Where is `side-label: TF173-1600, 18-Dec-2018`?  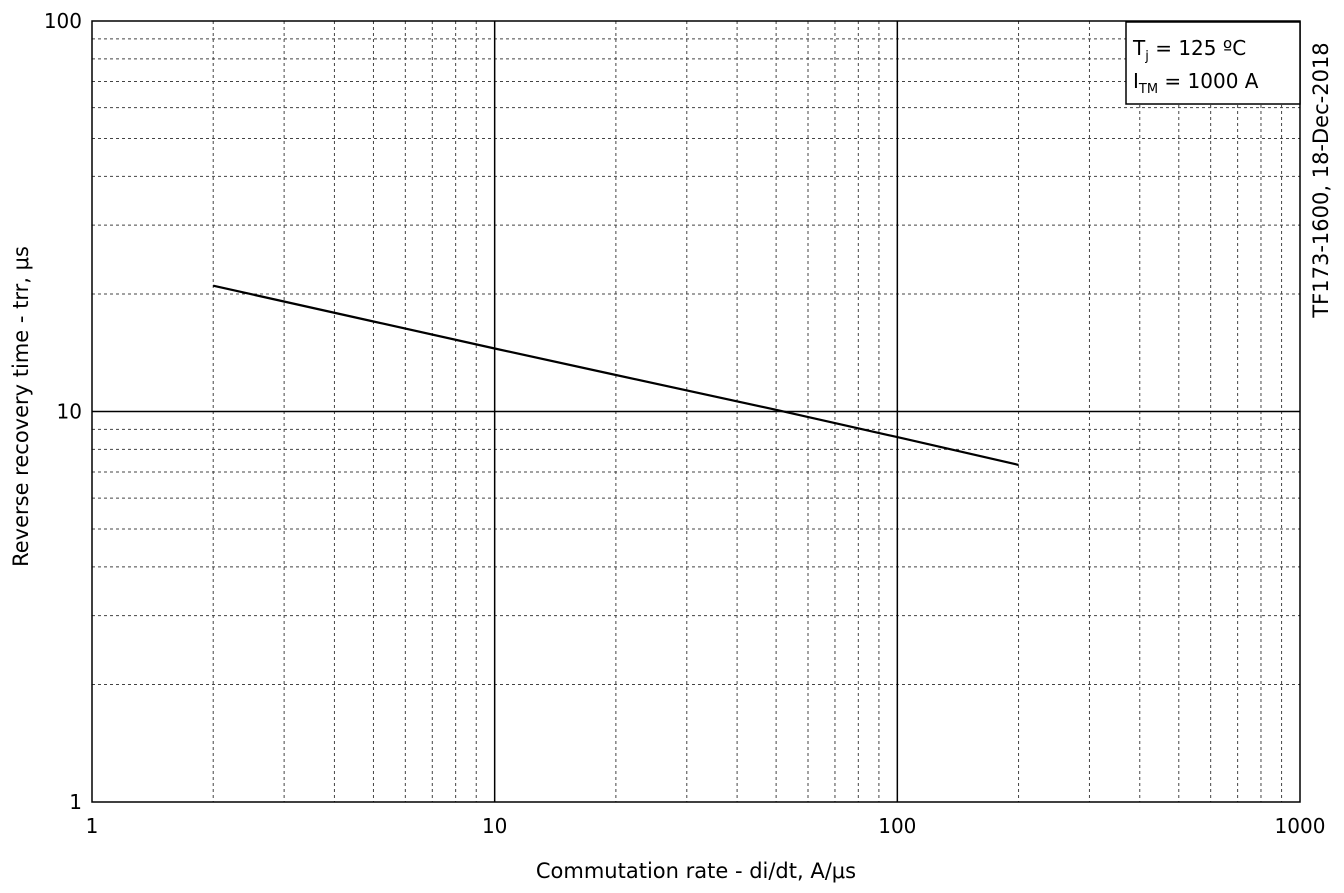
side-label: TF173-1600, 18-Dec-2018 is located at coordinates (1321, 180).